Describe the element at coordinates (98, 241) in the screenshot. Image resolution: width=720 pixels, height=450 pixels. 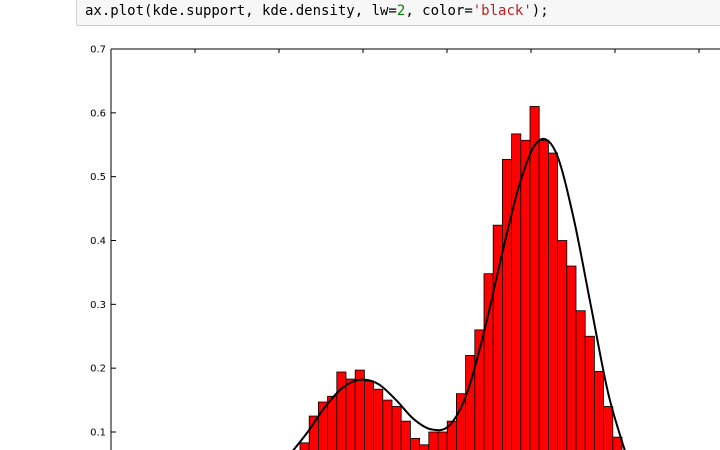
I see `y-tick-label: 0.4` at that location.